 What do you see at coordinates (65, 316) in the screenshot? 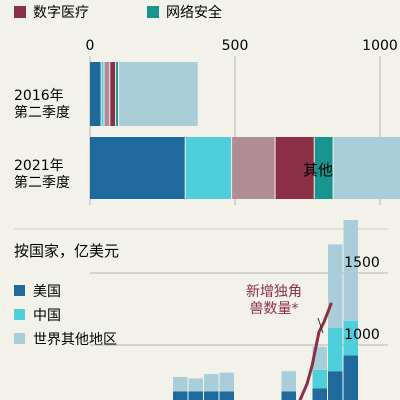
I see `bottom-legend: 美国 中国 世界其他地区` at bounding box center [65, 316].